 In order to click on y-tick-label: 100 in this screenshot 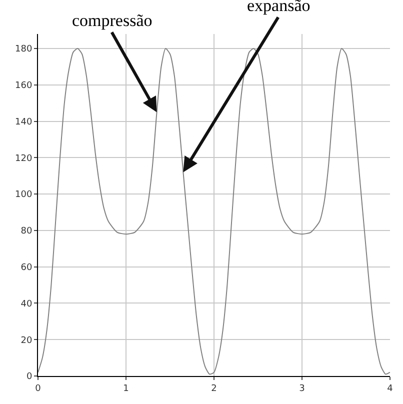, I will do `click(23, 195)`.